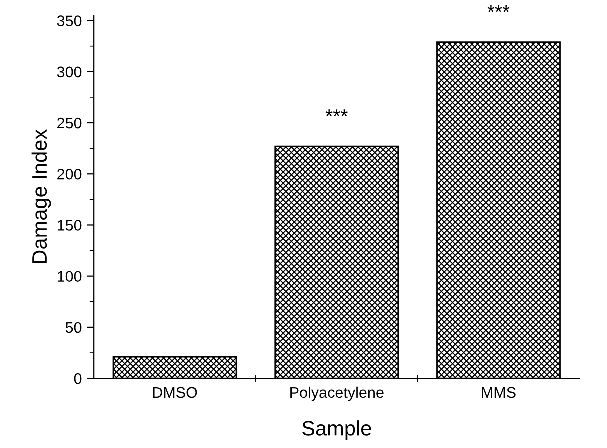 Image resolution: width=607 pixels, height=448 pixels. What do you see at coordinates (78, 378) in the screenshot?
I see `y-tick-label: 0` at bounding box center [78, 378].